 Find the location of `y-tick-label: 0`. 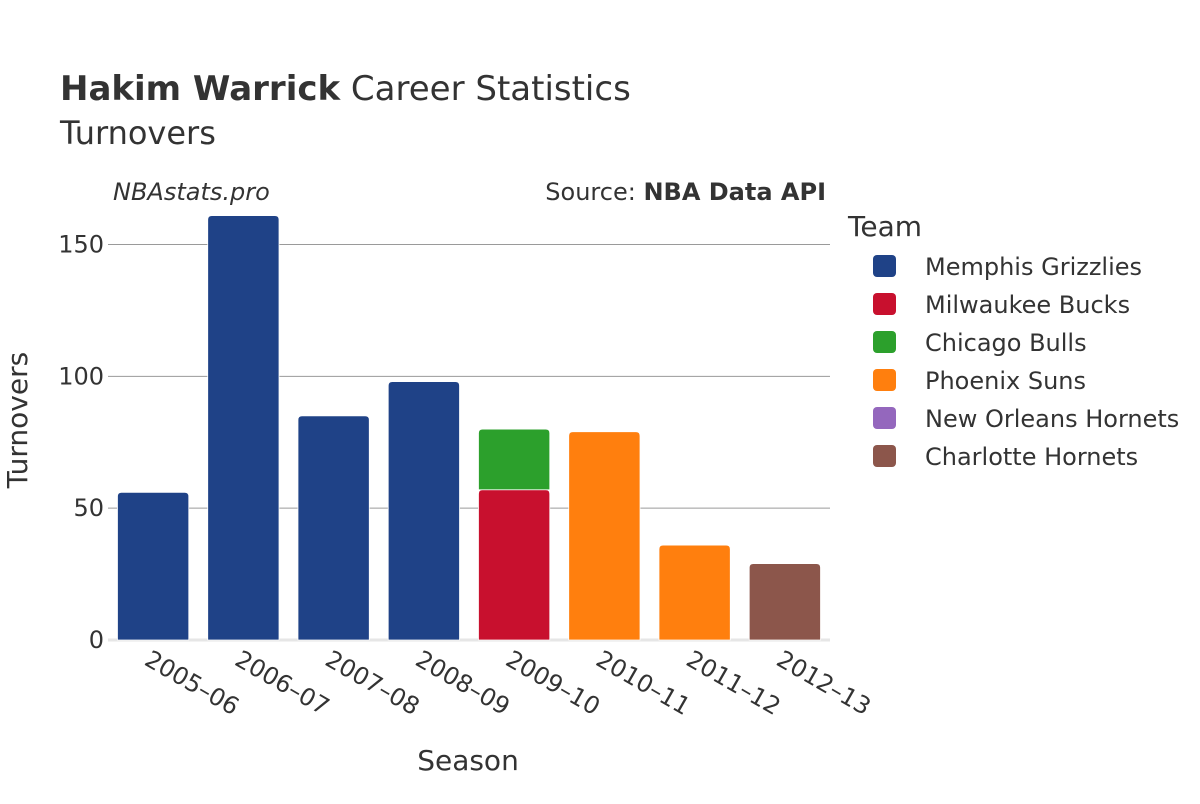

y-tick-label: 0 is located at coordinates (96, 640).